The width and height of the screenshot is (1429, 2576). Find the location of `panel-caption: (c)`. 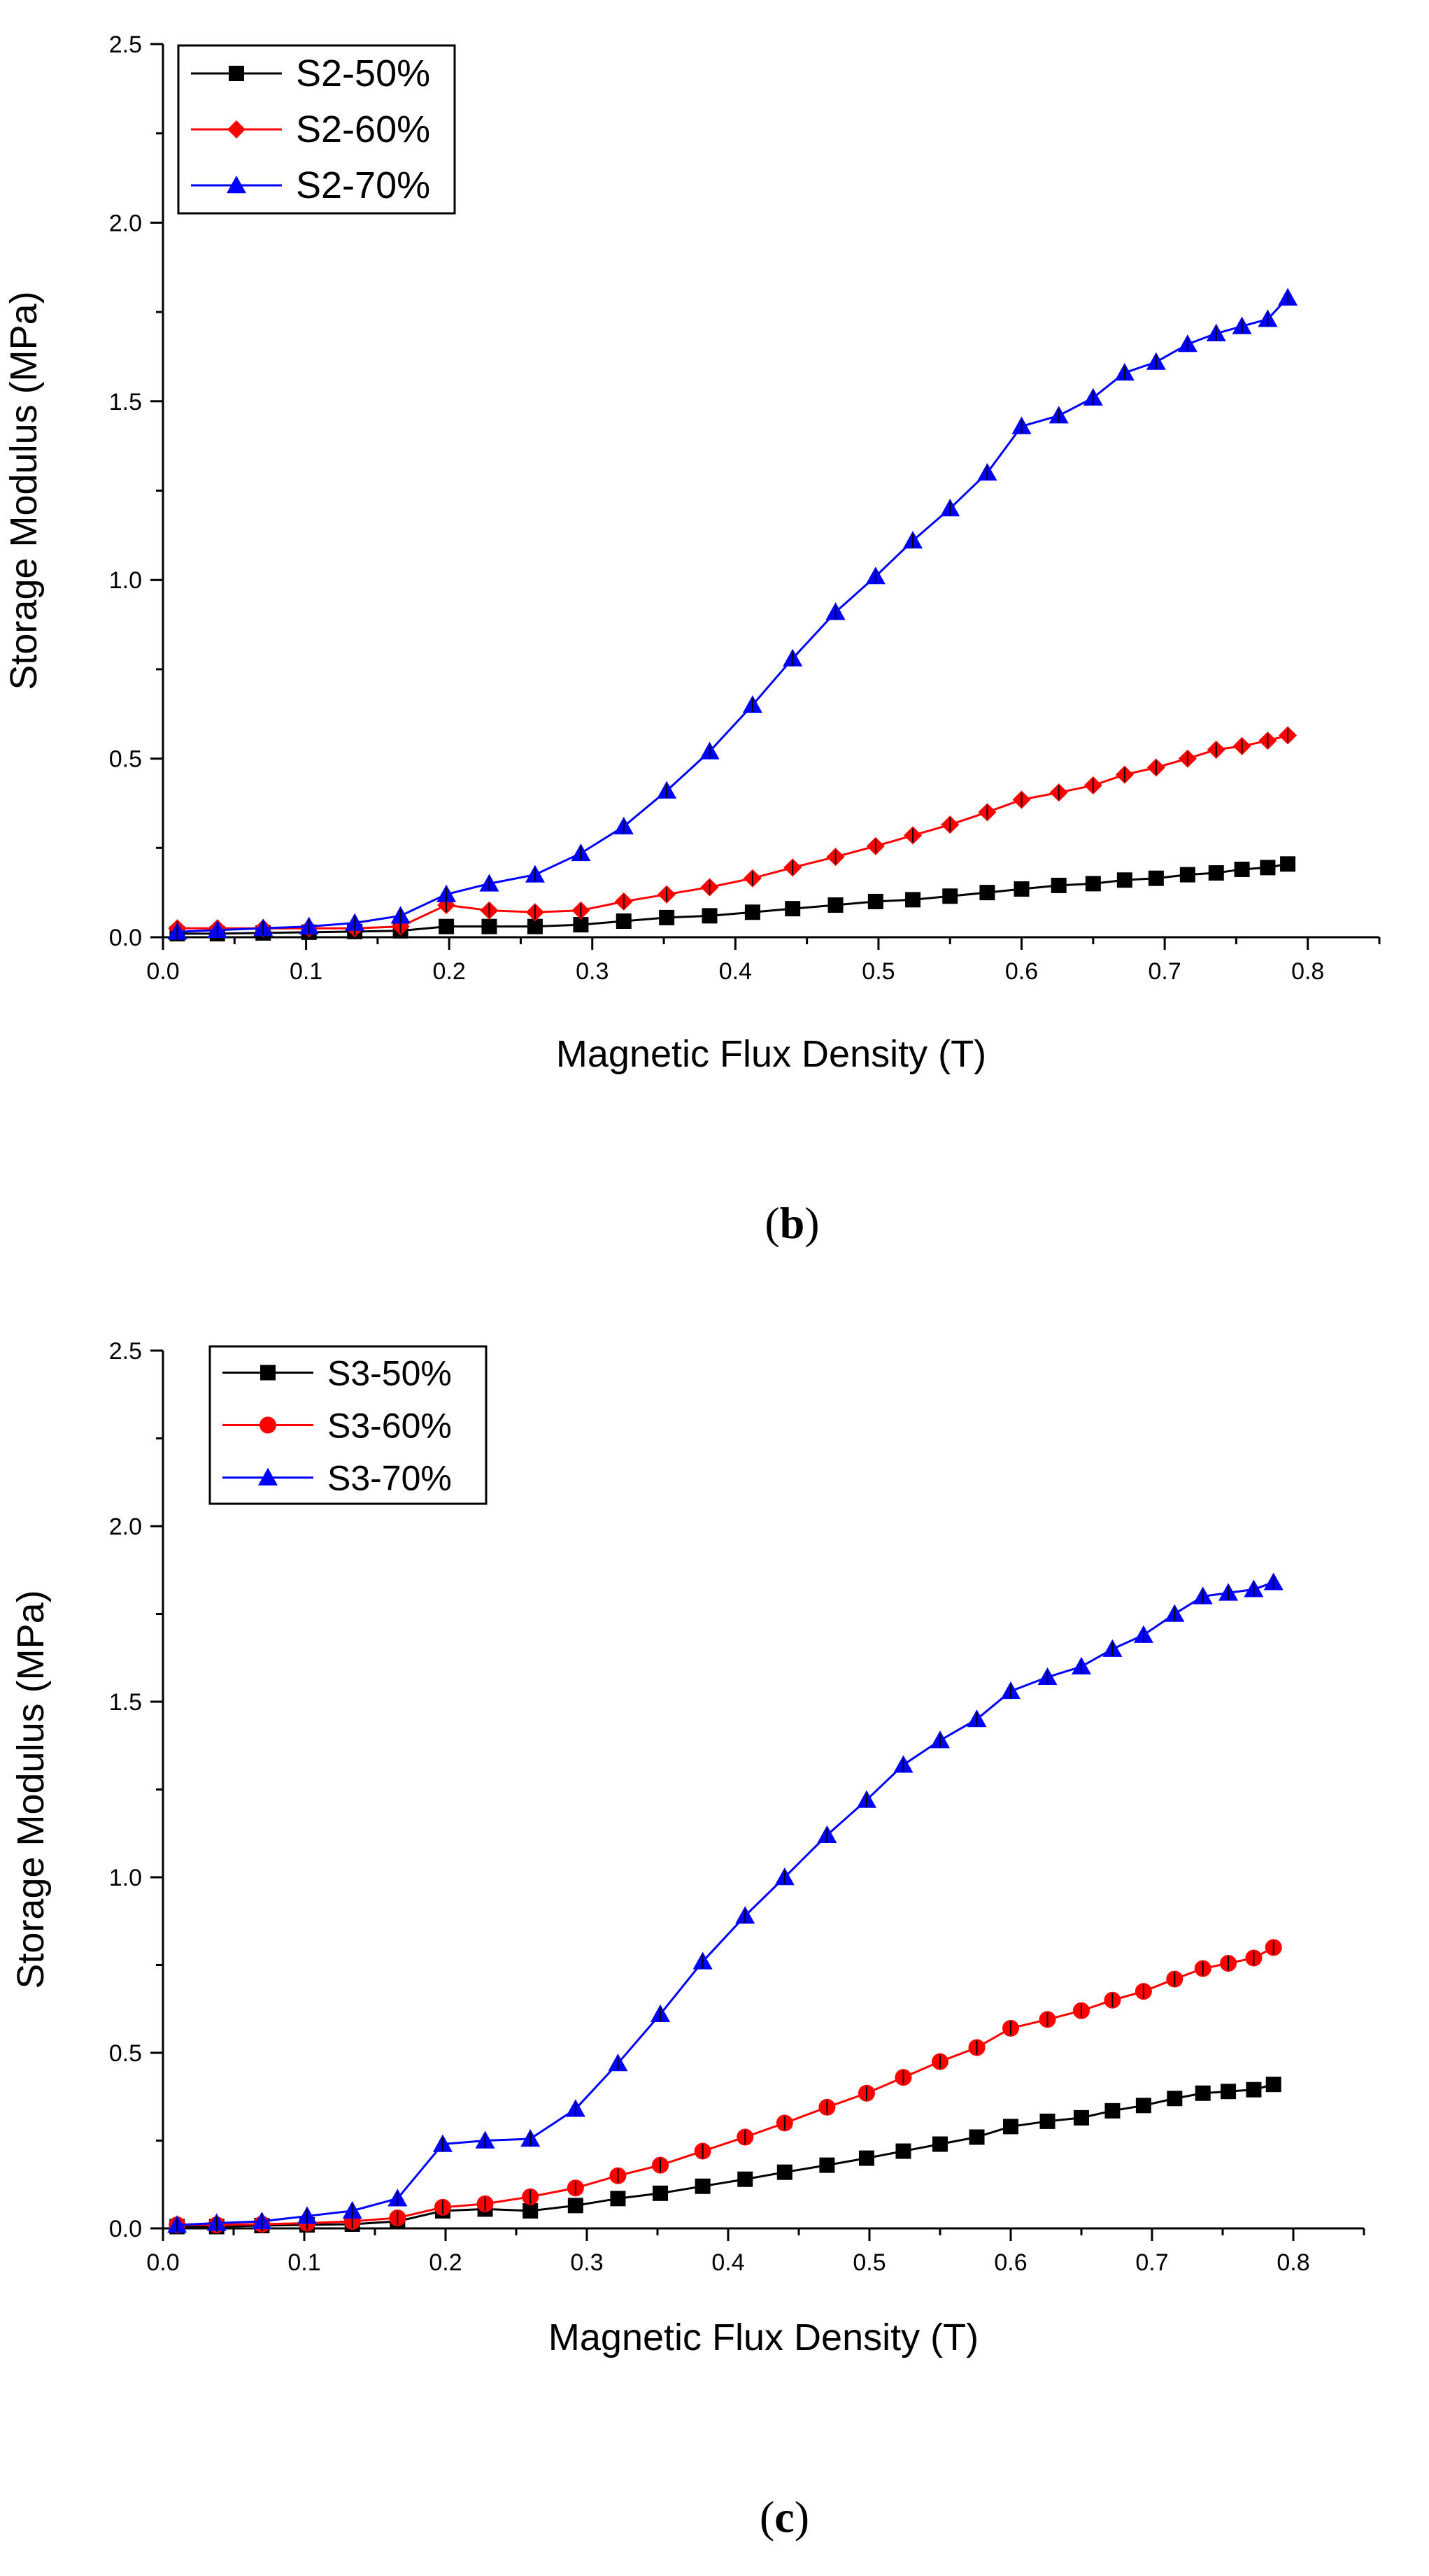

panel-caption: (c) is located at coordinates (784, 2517).